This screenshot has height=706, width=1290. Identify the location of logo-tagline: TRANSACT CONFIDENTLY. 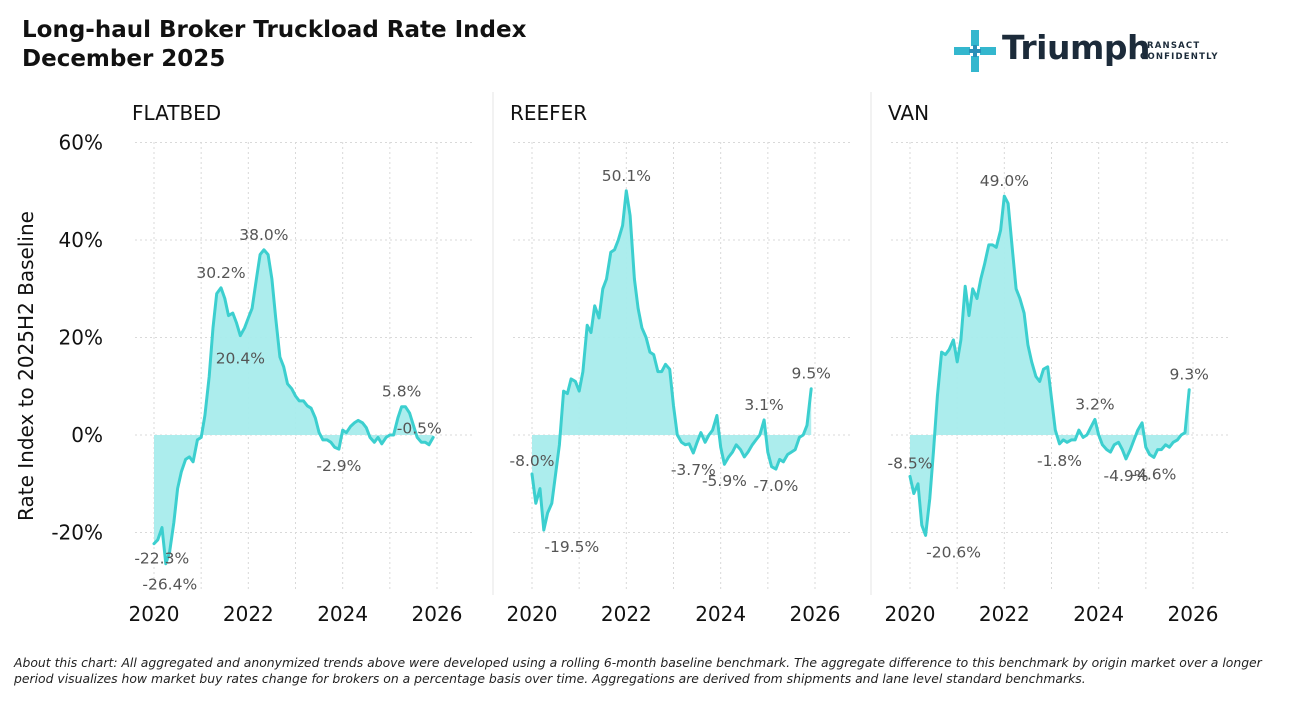
(1179, 52).